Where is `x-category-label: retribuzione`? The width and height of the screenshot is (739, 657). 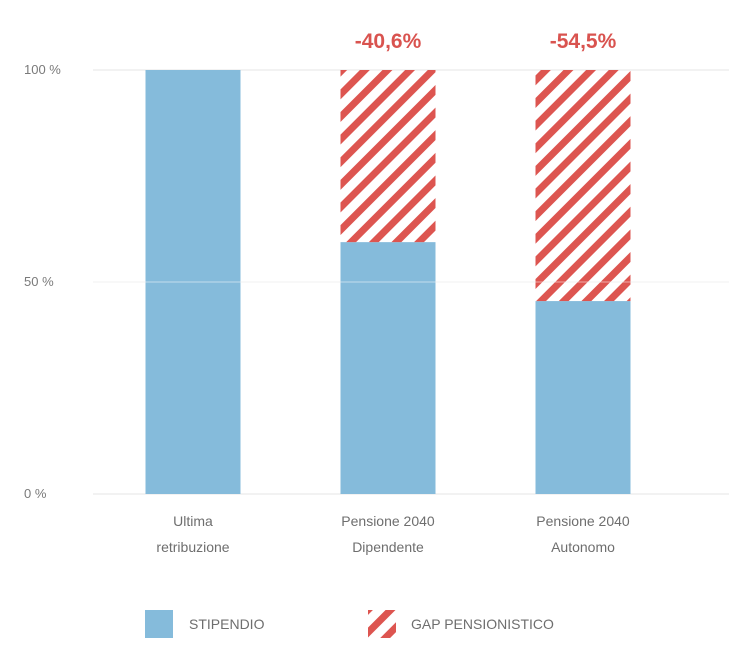 x-category-label: retribuzione is located at coordinates (192, 547).